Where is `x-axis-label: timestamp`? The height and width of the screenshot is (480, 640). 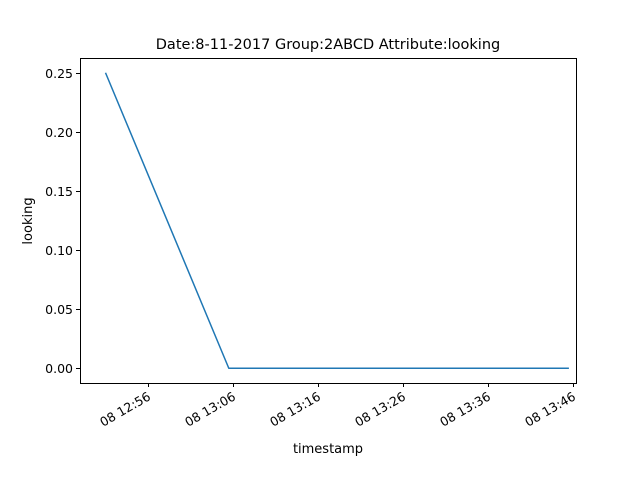 x-axis-label: timestamp is located at coordinates (328, 449).